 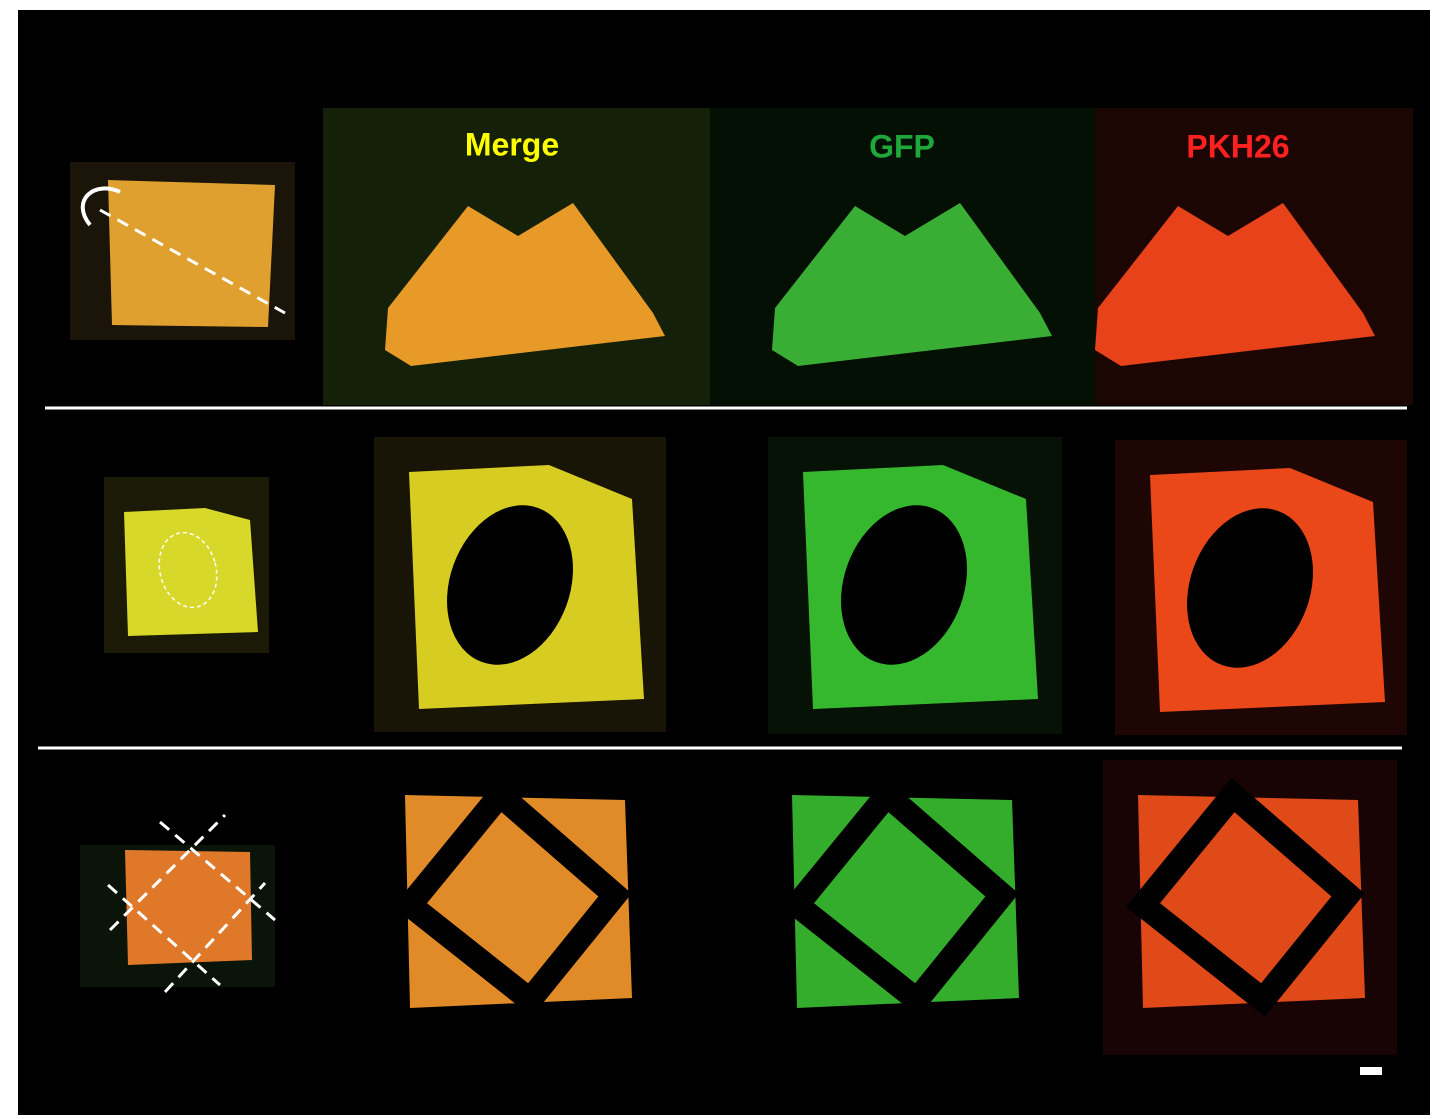 I want to click on cut-lines, so click(x=191, y=903).